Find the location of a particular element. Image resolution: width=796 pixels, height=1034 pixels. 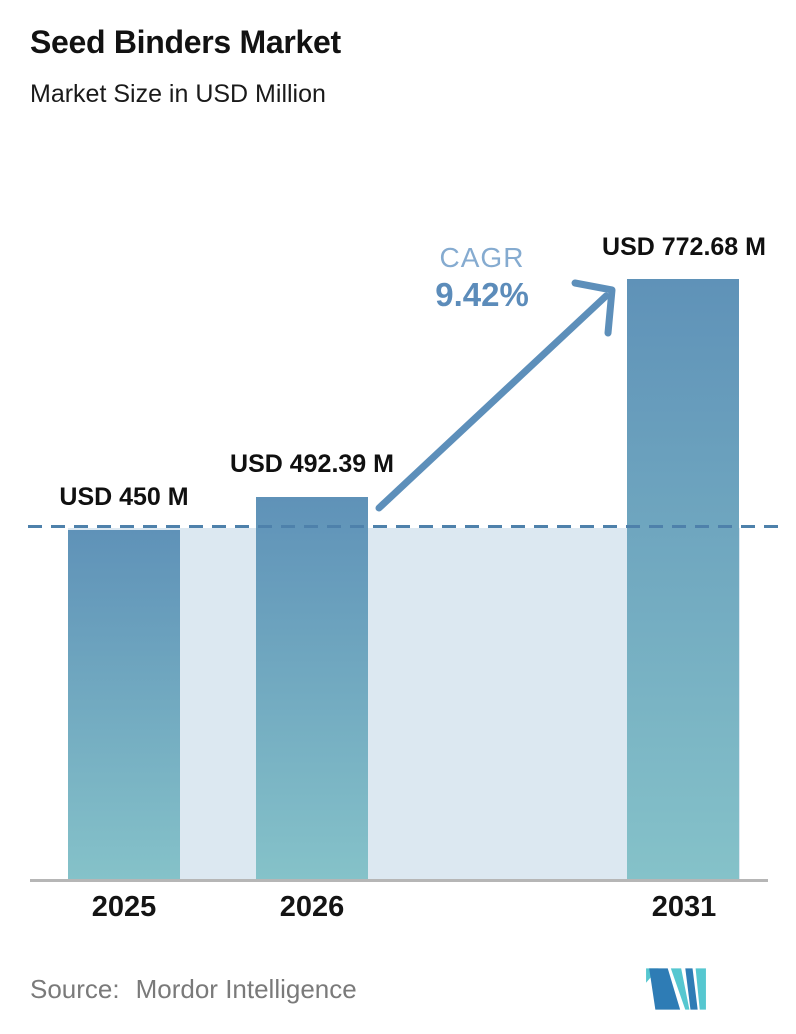

page-title: Seed Binders Market is located at coordinates (185, 42).